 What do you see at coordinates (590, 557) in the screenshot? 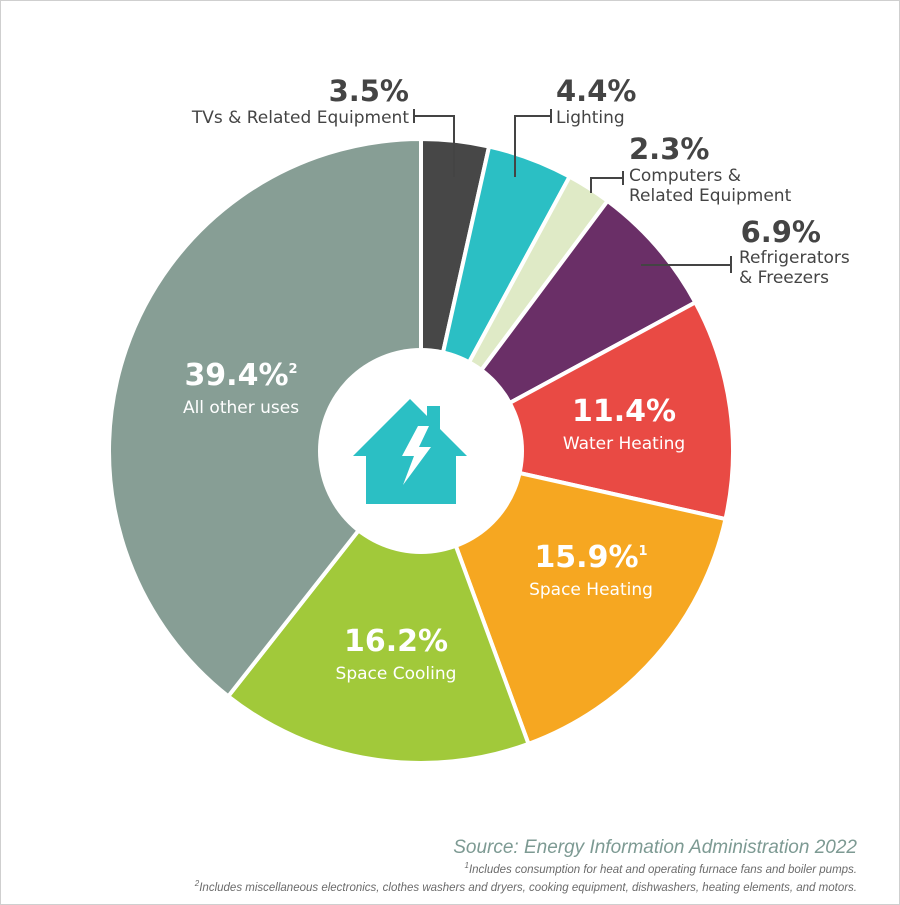
I see `slice-value-label: 15.9%1` at bounding box center [590, 557].